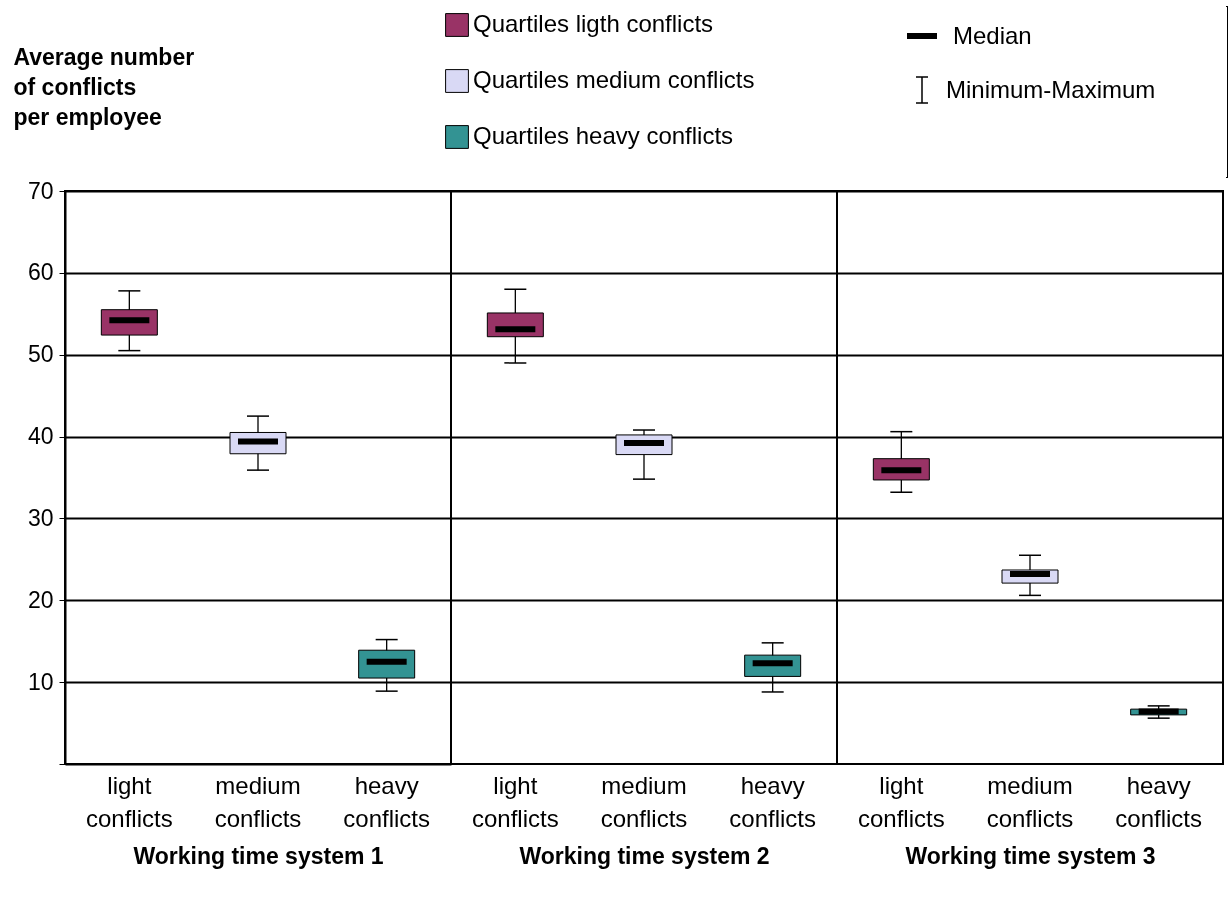  Describe the element at coordinates (40, 272) in the screenshot. I see `y-tick-label: 60` at that location.